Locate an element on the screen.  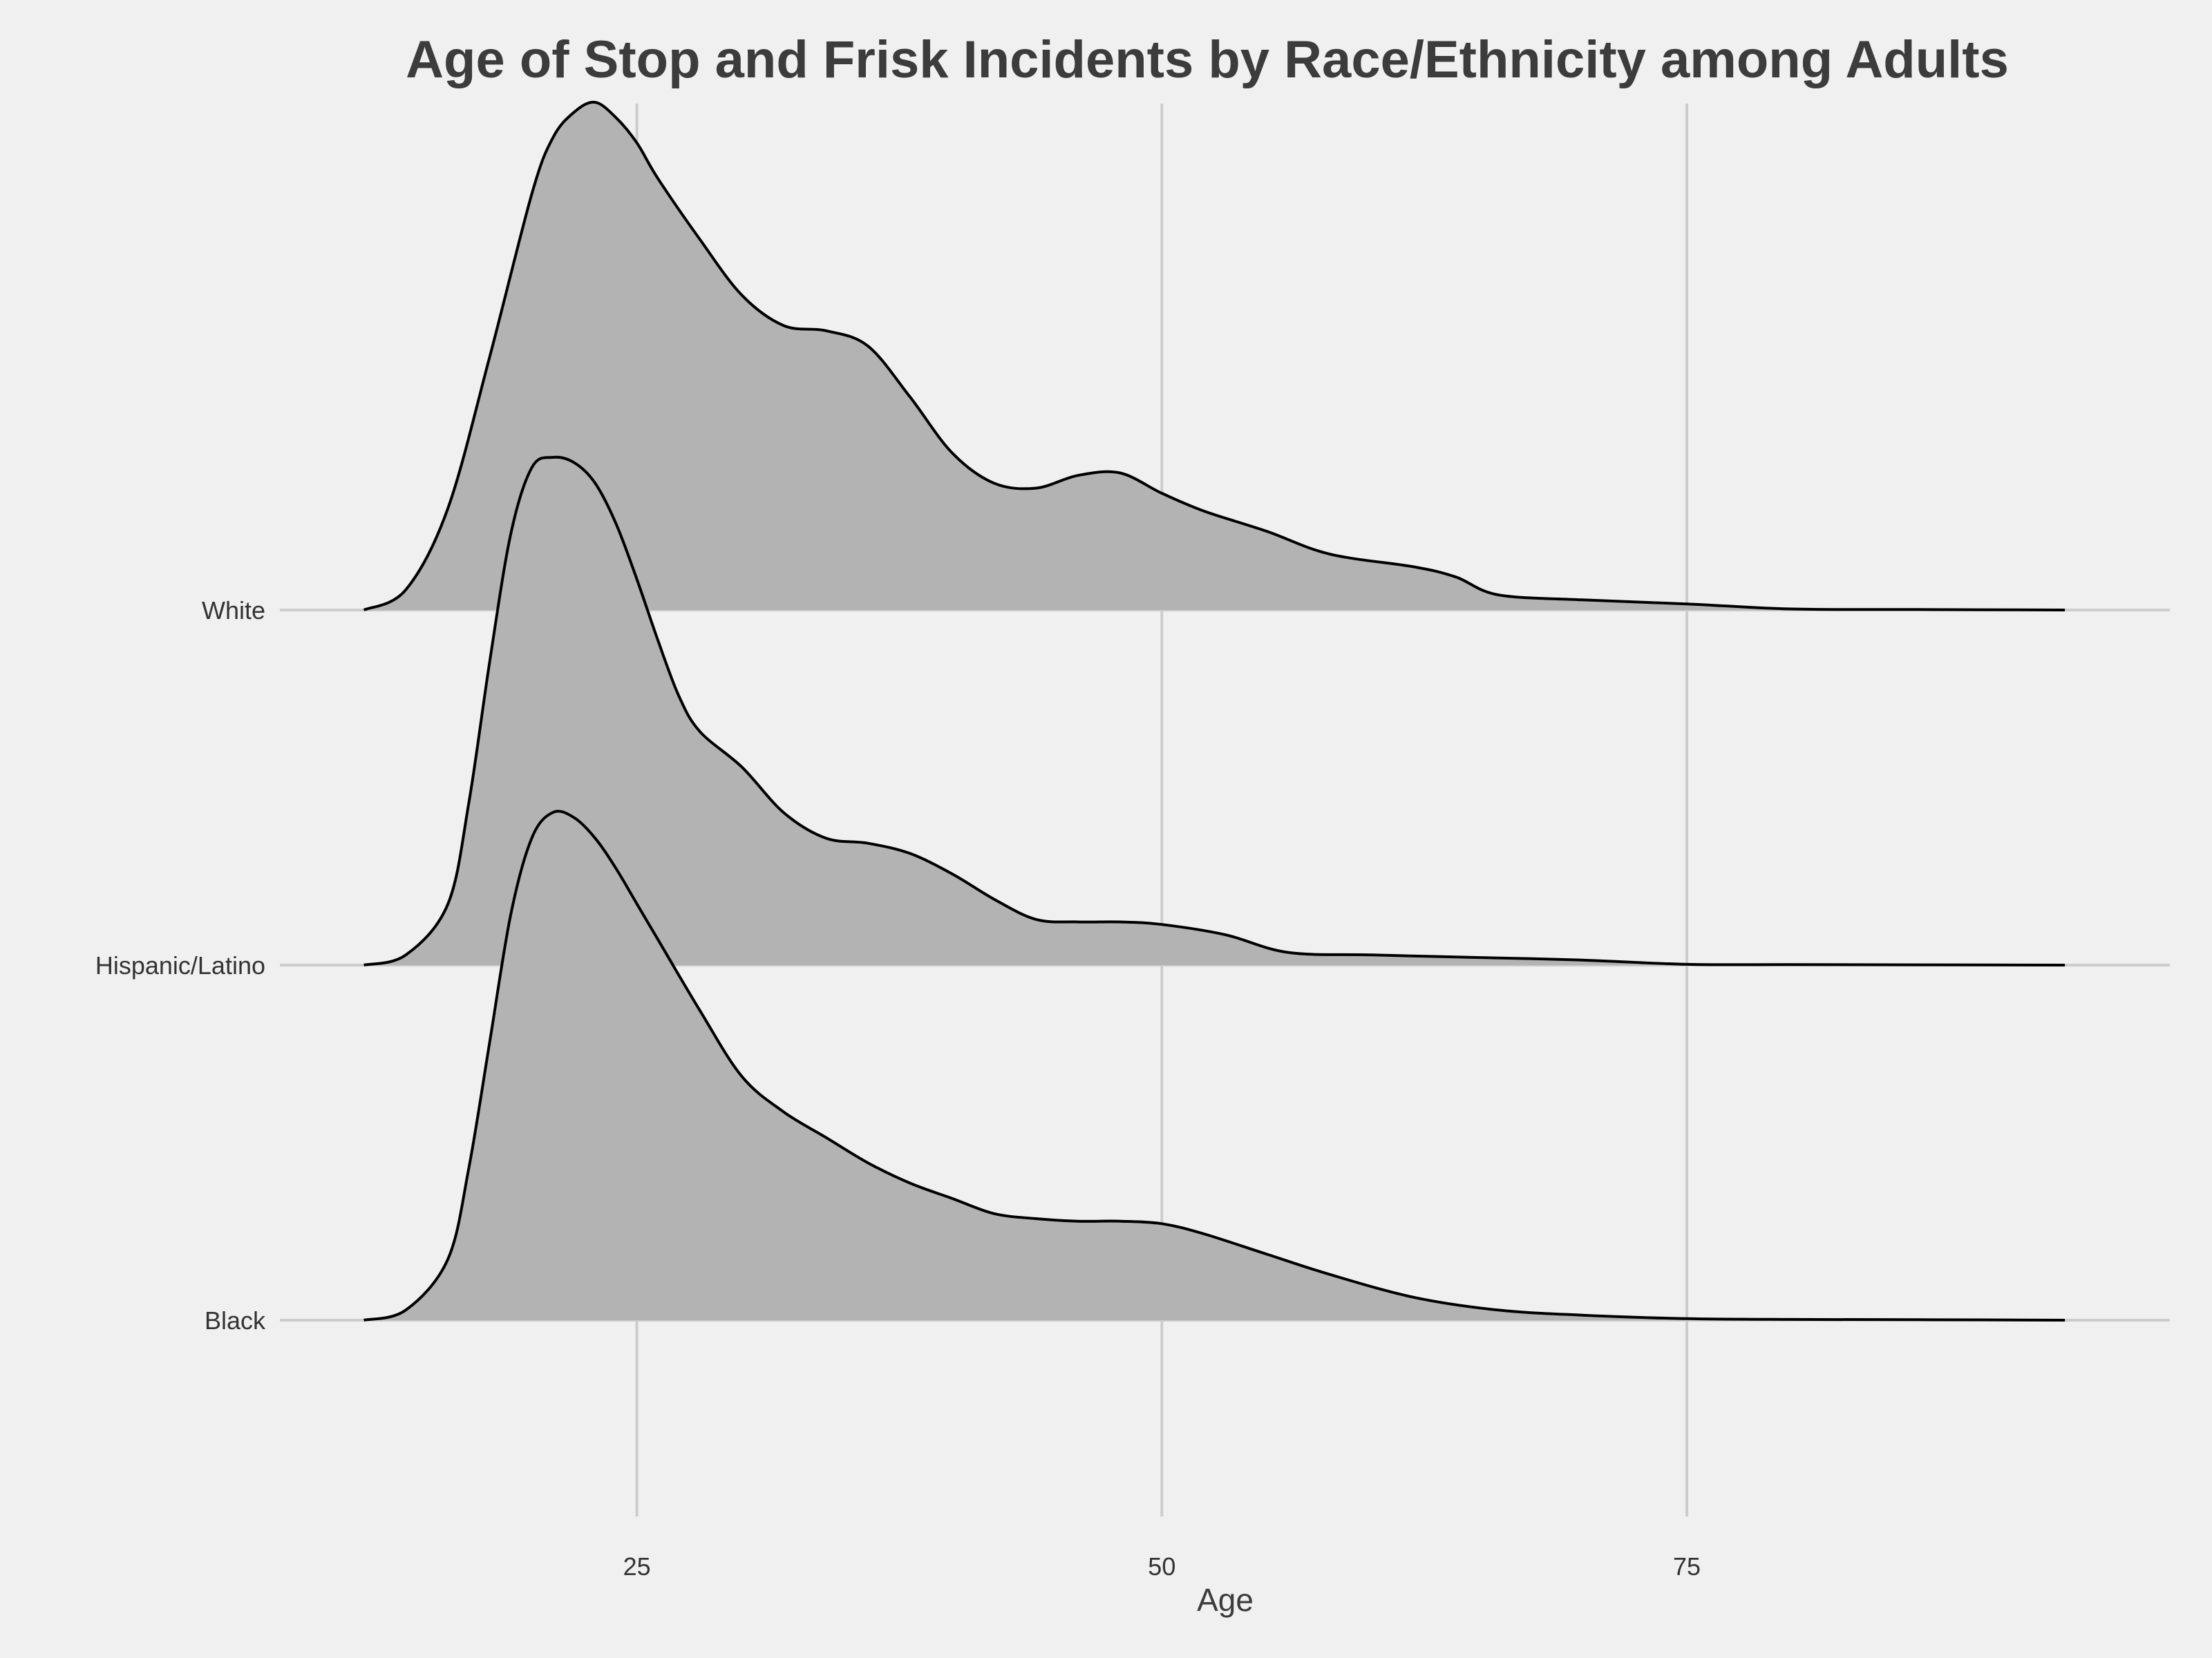
x-tick-label-25: 25 is located at coordinates (637, 1567).